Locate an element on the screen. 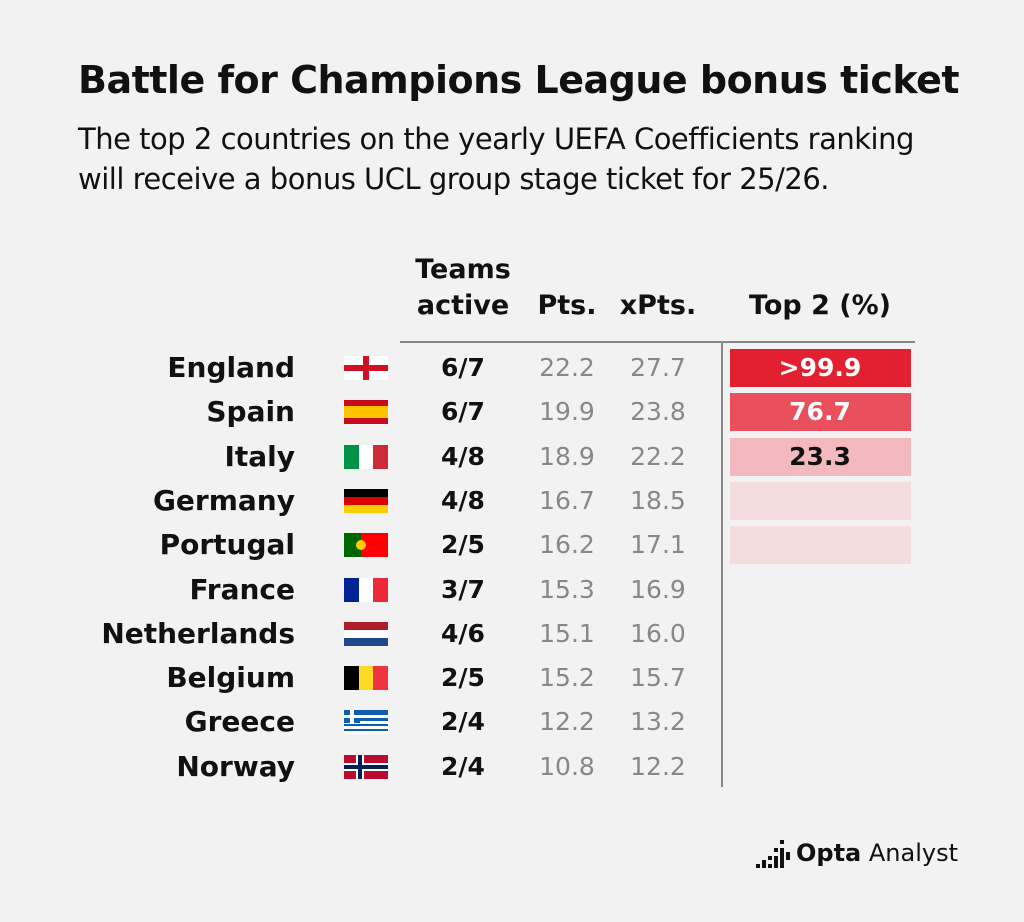  points: 15.2 is located at coordinates (567, 678).